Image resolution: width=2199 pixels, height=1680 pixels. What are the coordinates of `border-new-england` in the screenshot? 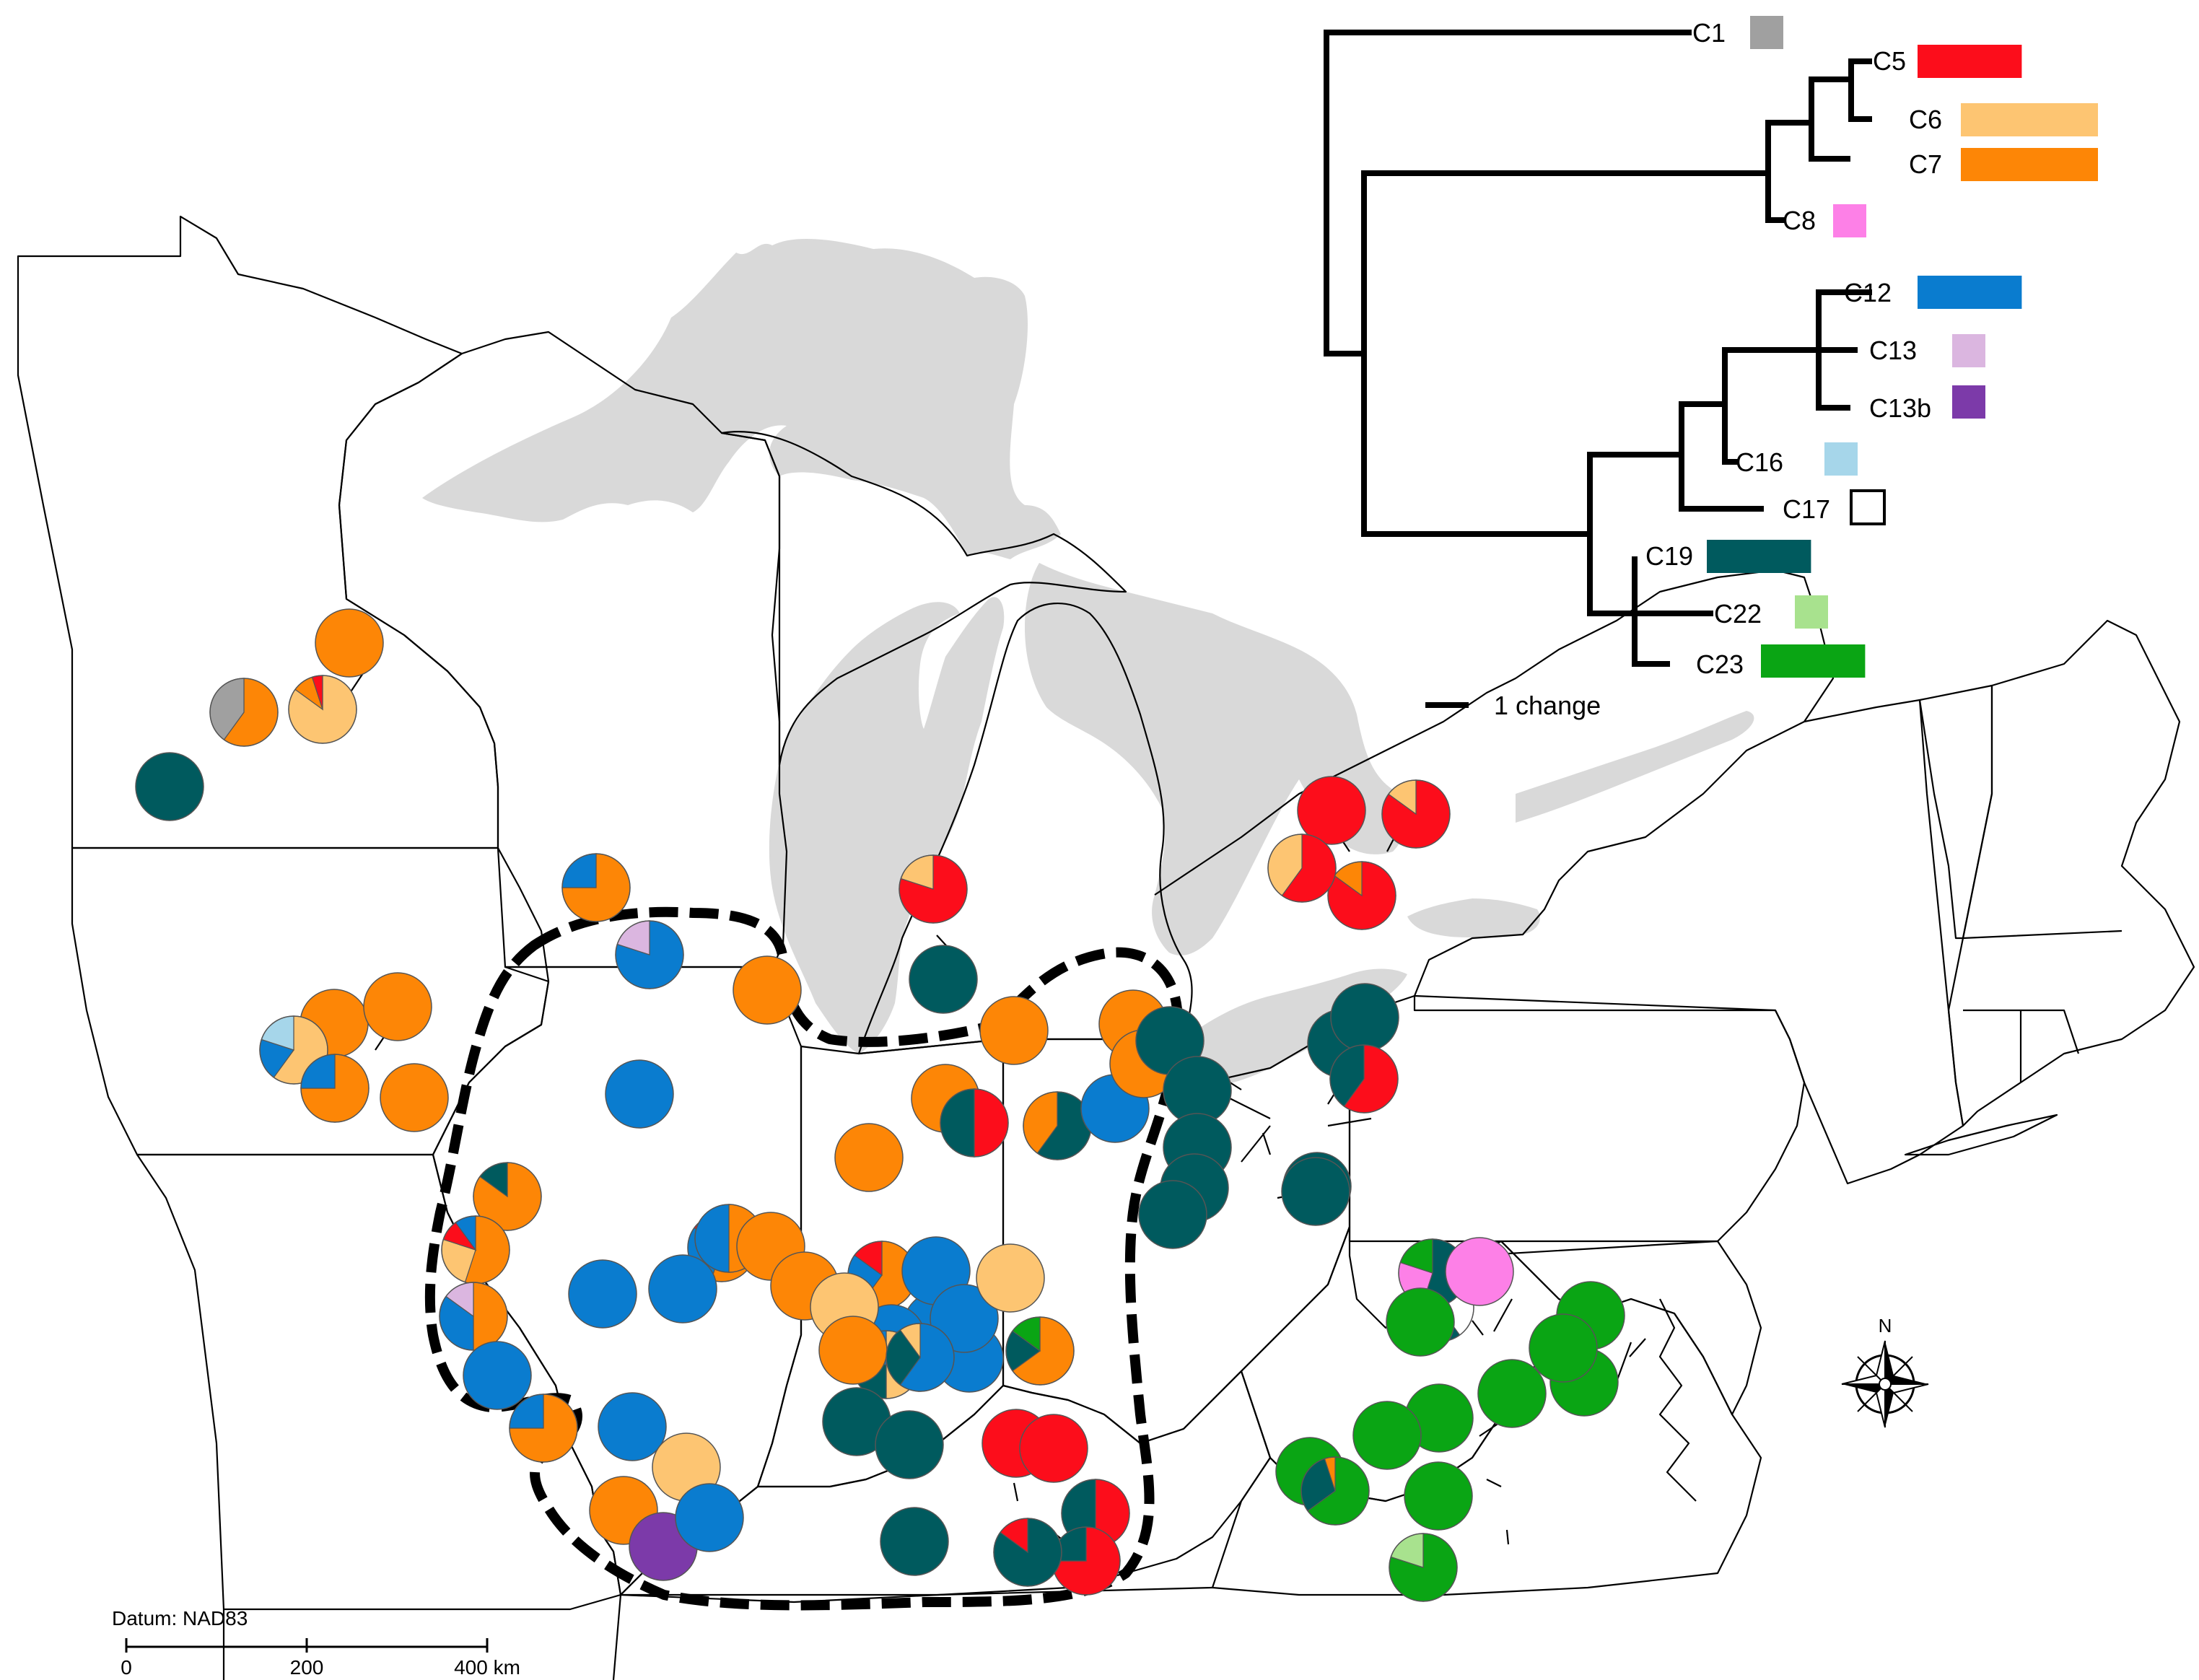 It's located at (2071, 873).